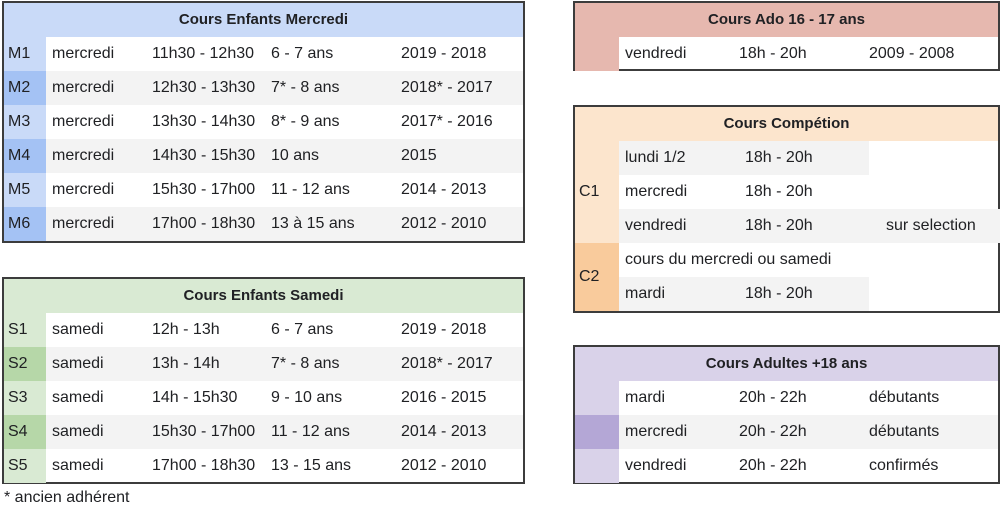 The height and width of the screenshot is (508, 1000). Describe the element at coordinates (779, 293) in the screenshot. I see `competition-c2-time: 18h - 20h` at that location.